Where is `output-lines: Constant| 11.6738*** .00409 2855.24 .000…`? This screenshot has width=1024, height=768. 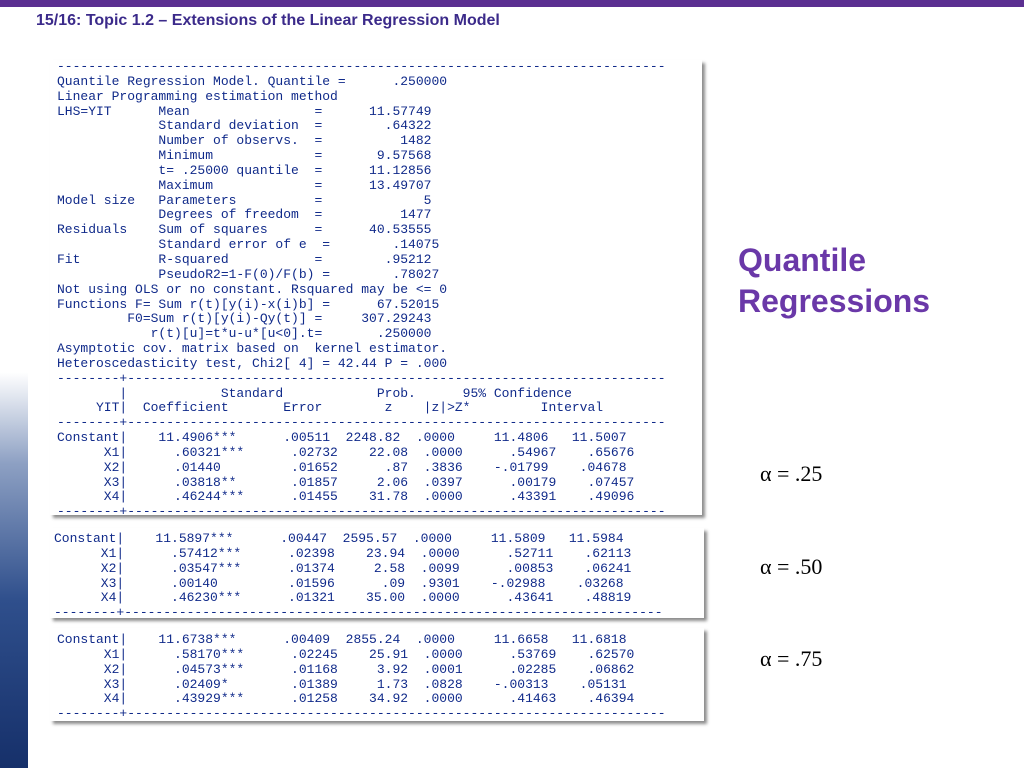 output-lines: Constant| 11.6738*** .00409 2855.24 .000… is located at coordinates (361, 676).